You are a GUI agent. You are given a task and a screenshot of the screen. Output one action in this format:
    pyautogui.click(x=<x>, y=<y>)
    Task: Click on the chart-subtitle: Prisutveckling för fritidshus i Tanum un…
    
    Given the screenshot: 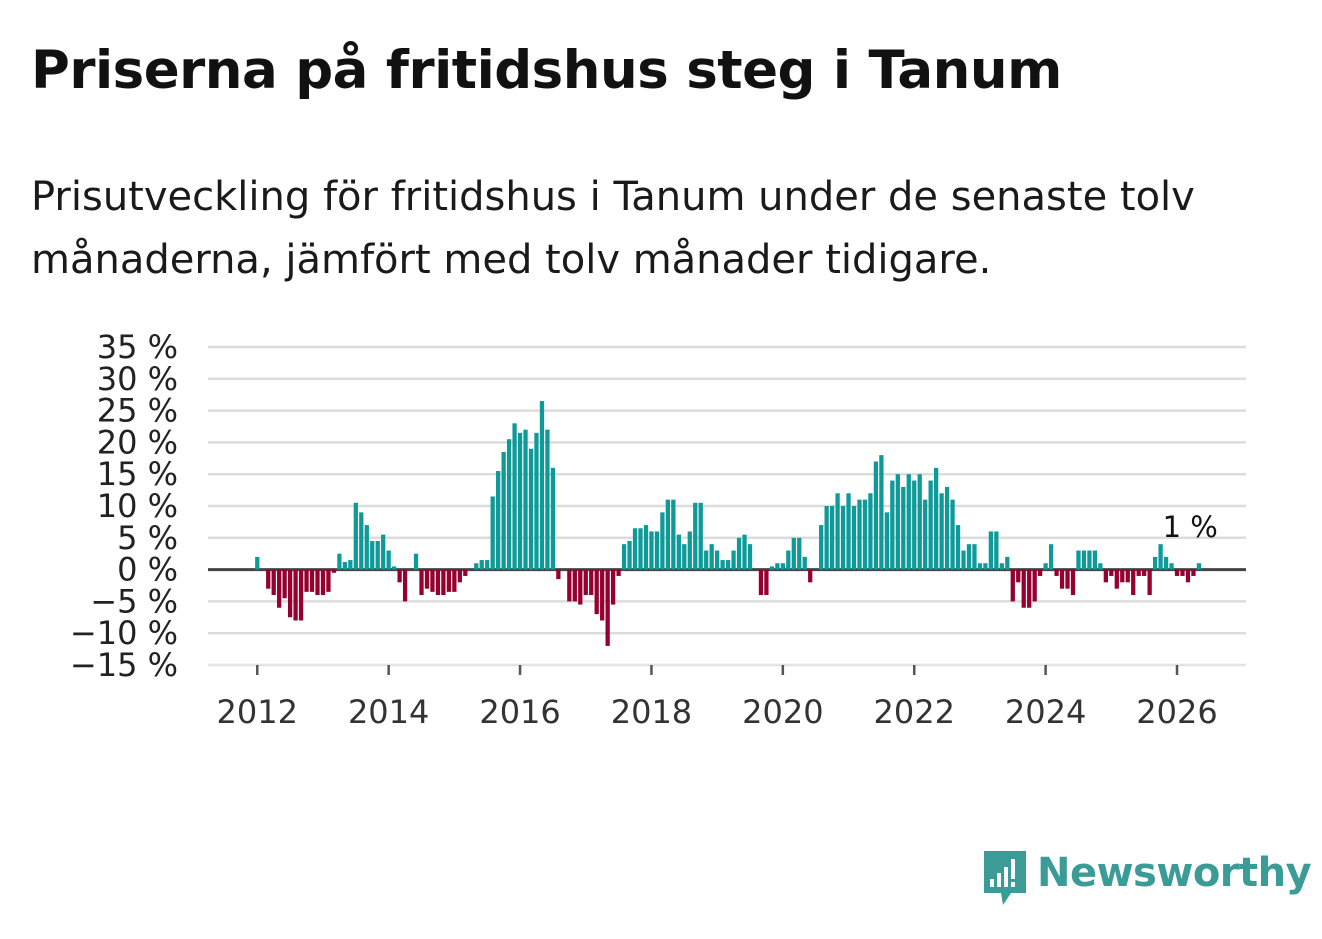 What is the action you would take?
    pyautogui.click(x=613, y=228)
    